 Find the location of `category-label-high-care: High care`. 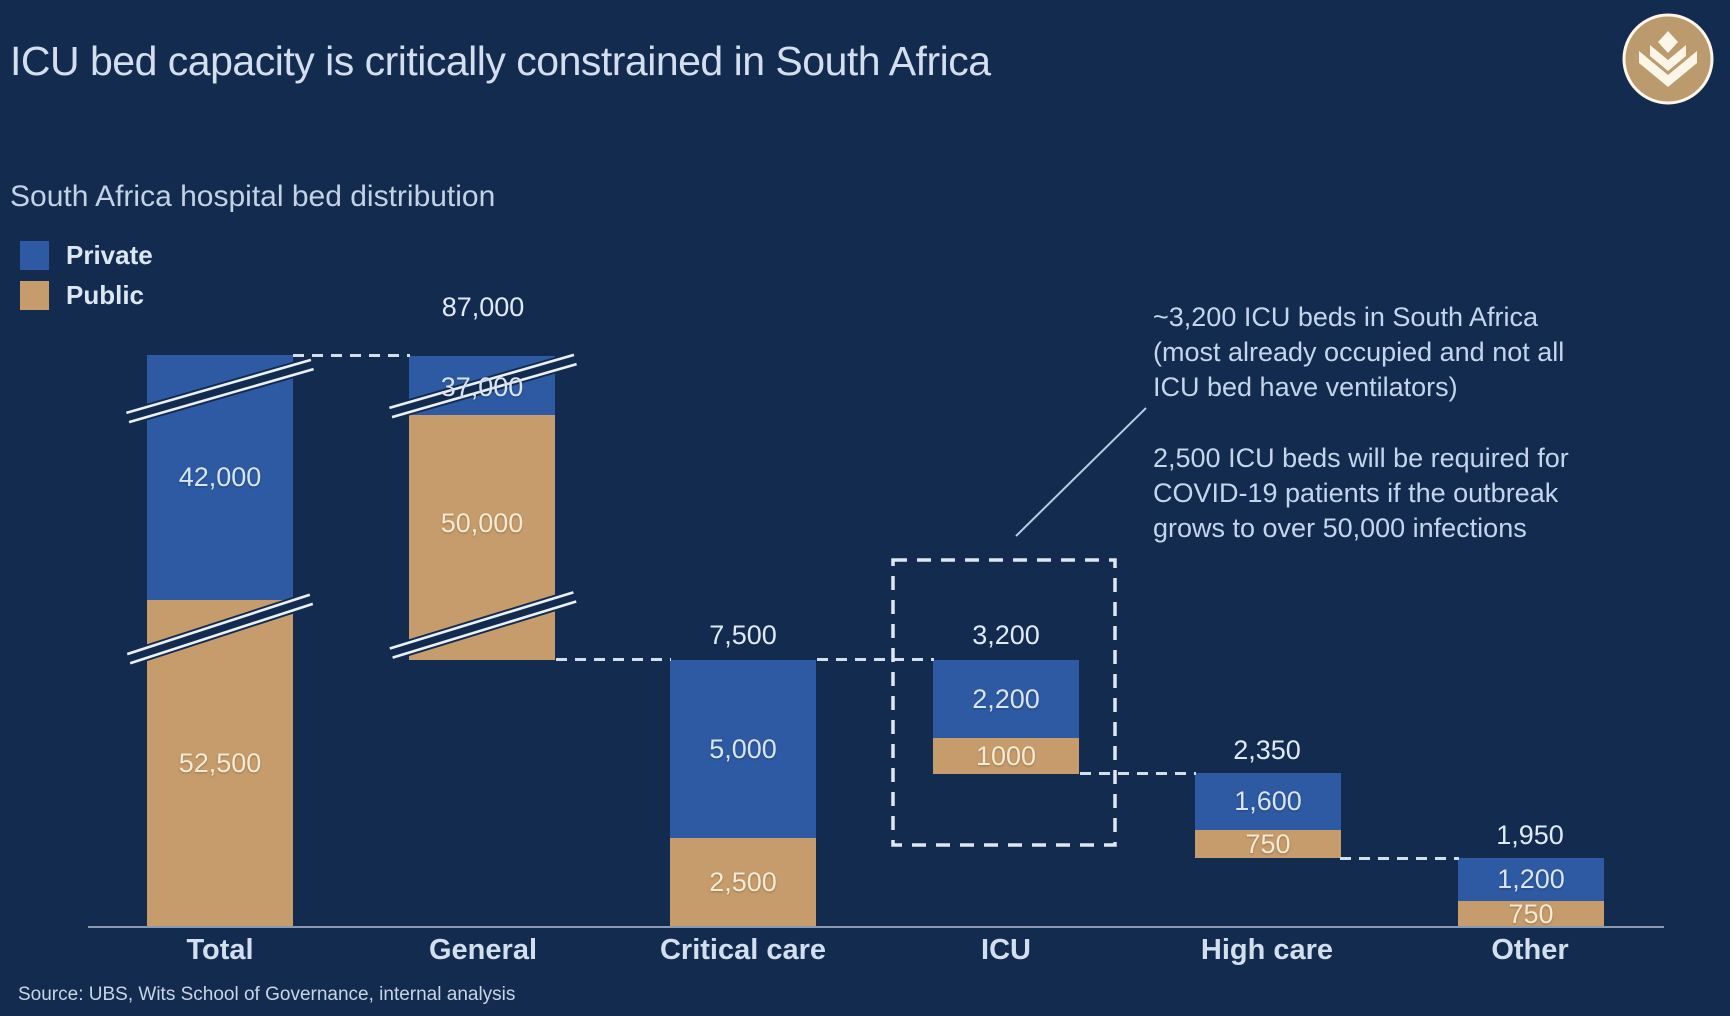

category-label-high-care: High care is located at coordinates (1267, 950).